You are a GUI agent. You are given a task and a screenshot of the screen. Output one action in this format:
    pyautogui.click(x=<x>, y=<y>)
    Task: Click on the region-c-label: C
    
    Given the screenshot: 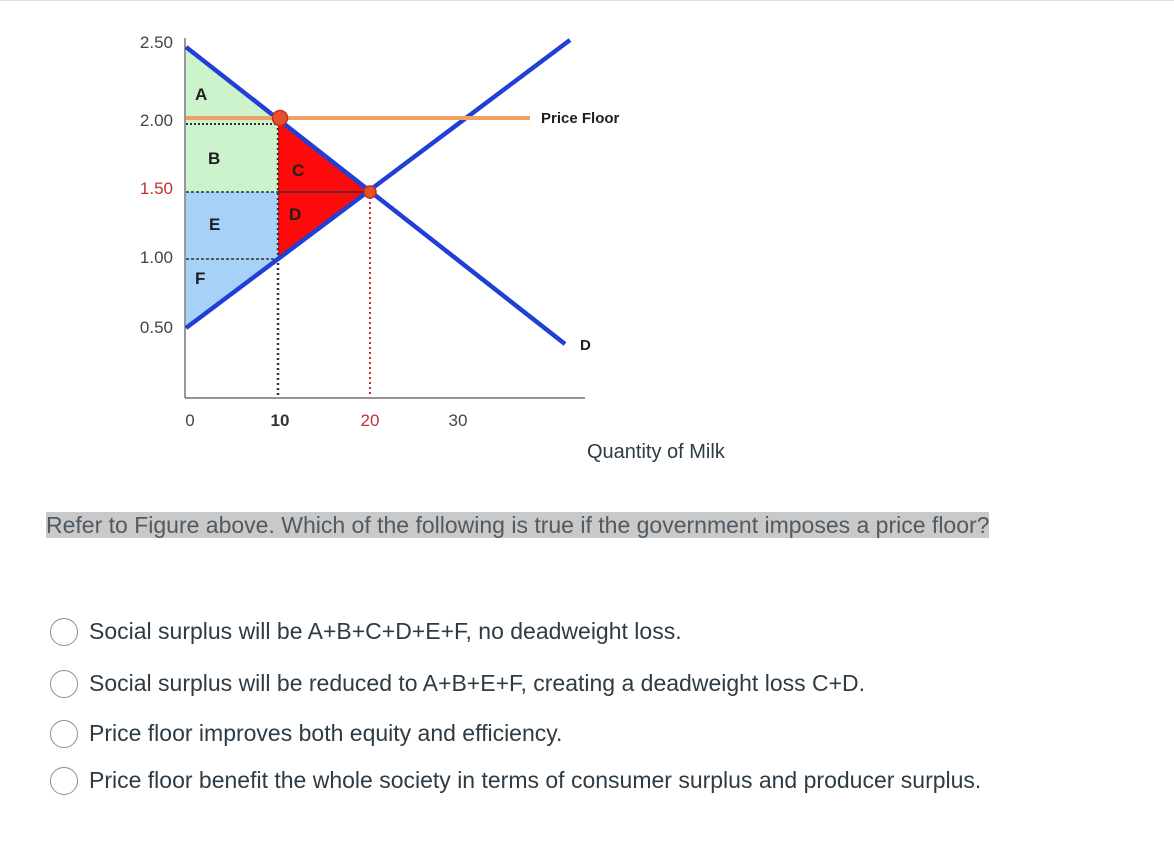 What is the action you would take?
    pyautogui.click(x=298, y=170)
    